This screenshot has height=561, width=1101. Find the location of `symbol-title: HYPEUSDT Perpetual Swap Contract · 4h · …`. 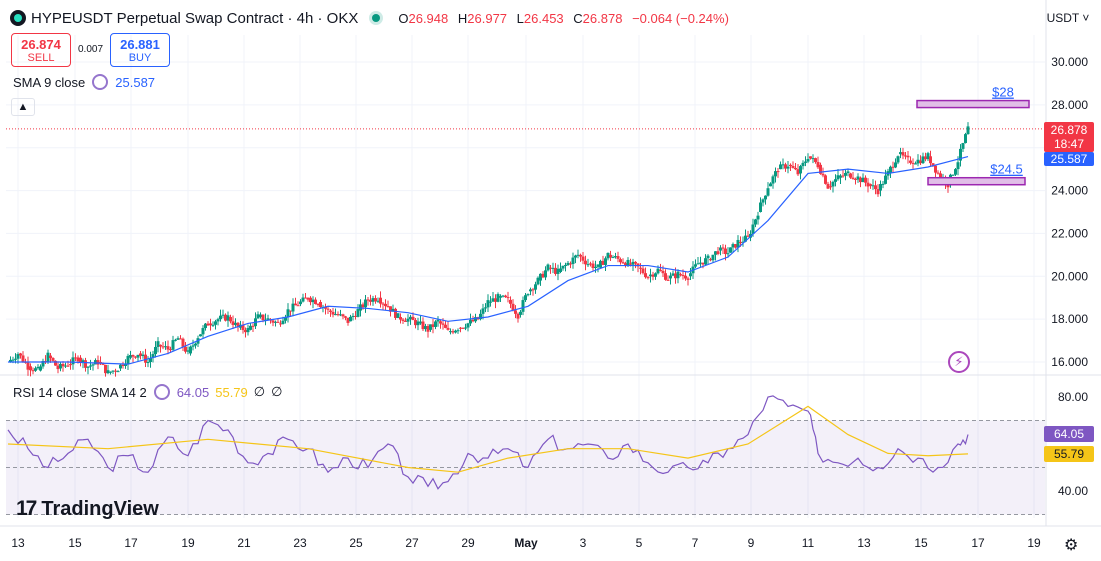

symbol-title: HYPEUSDT Perpetual Swap Contract · 4h · … is located at coordinates (195, 18).